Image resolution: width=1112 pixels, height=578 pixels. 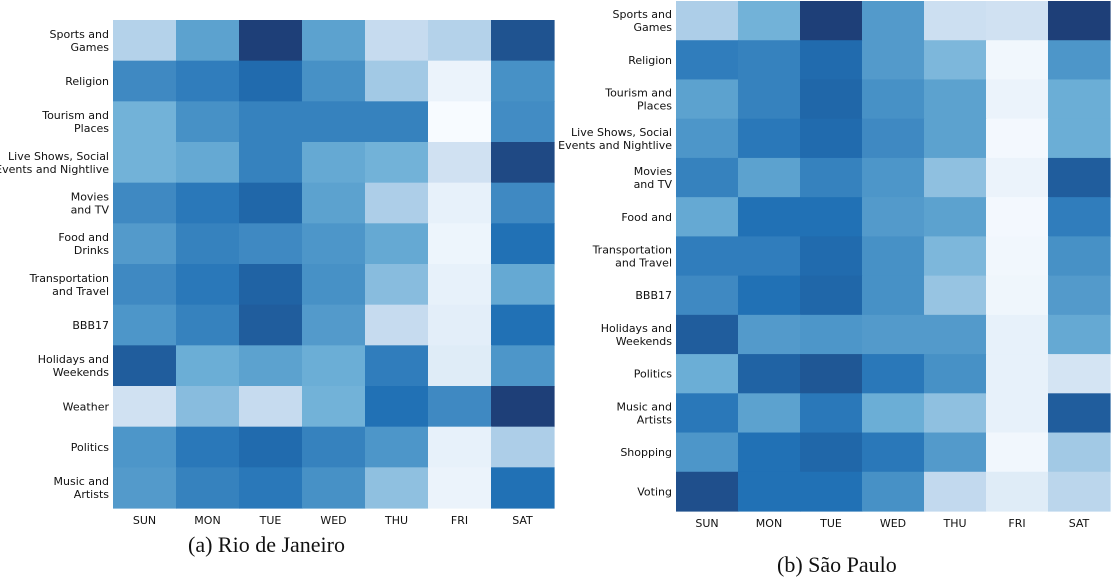 What do you see at coordinates (632, 257) in the screenshot?
I see `y-tick-label: Transportation and Travel` at bounding box center [632, 257].